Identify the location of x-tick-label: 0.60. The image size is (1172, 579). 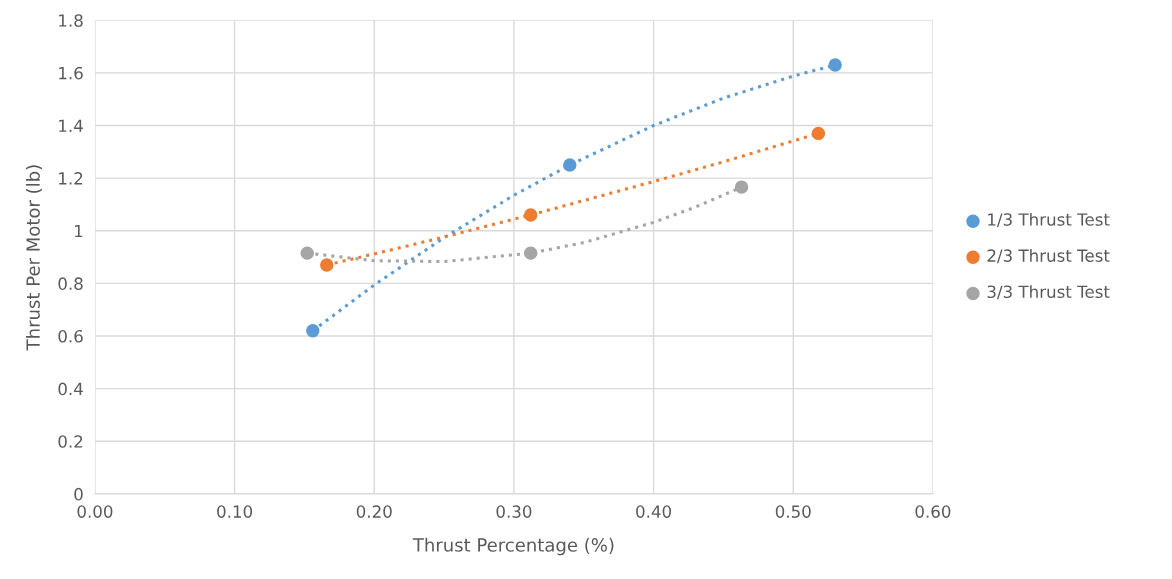
(933, 511).